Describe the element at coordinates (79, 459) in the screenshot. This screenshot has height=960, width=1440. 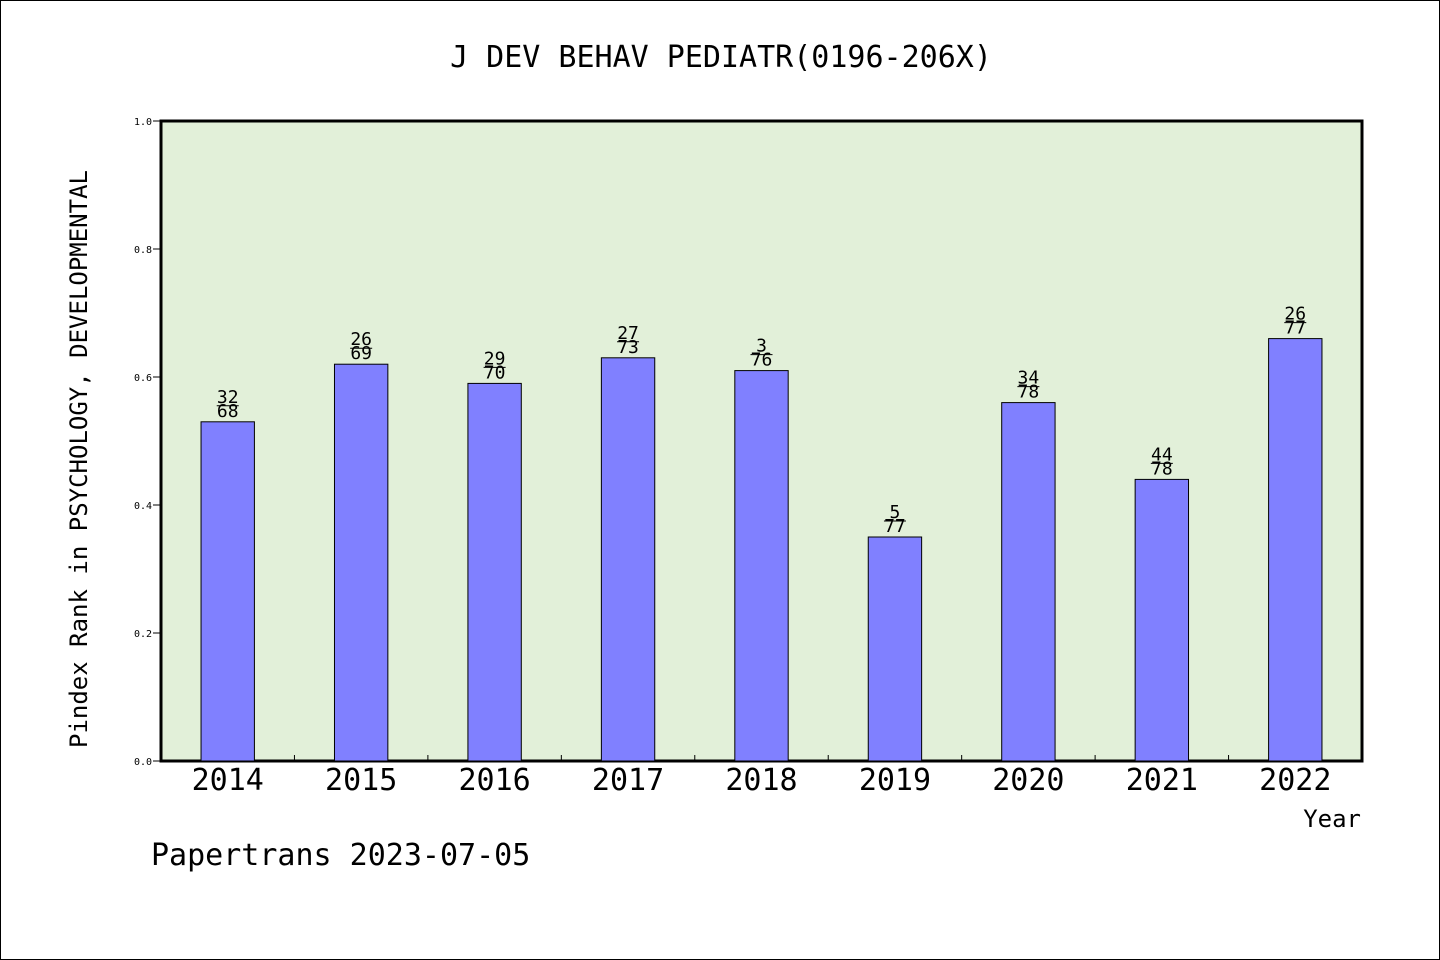
I see `y-axis-label: Pindex Rank in PSYCHOLOGY, DEVELOPMENTAL` at that location.